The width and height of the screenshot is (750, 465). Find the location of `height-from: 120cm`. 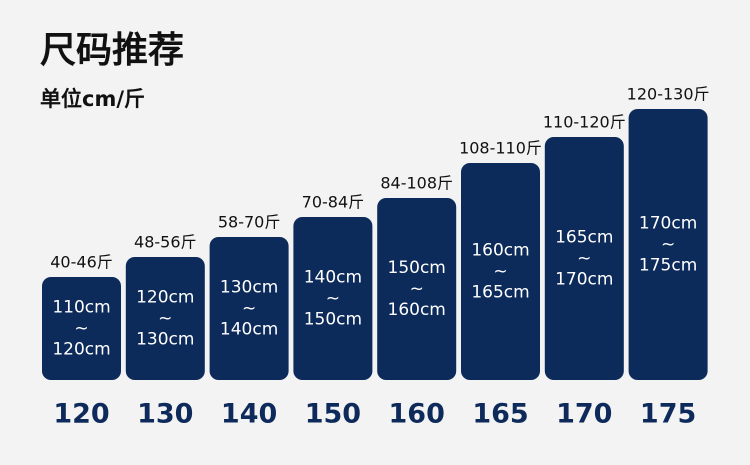

height-from: 120cm is located at coordinates (165, 298).